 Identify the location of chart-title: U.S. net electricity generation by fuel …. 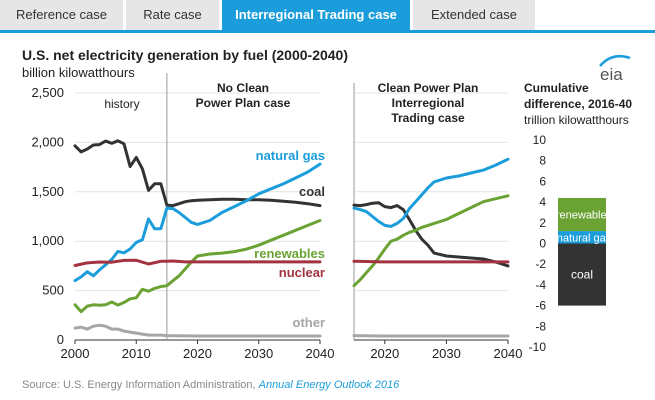
(185, 55).